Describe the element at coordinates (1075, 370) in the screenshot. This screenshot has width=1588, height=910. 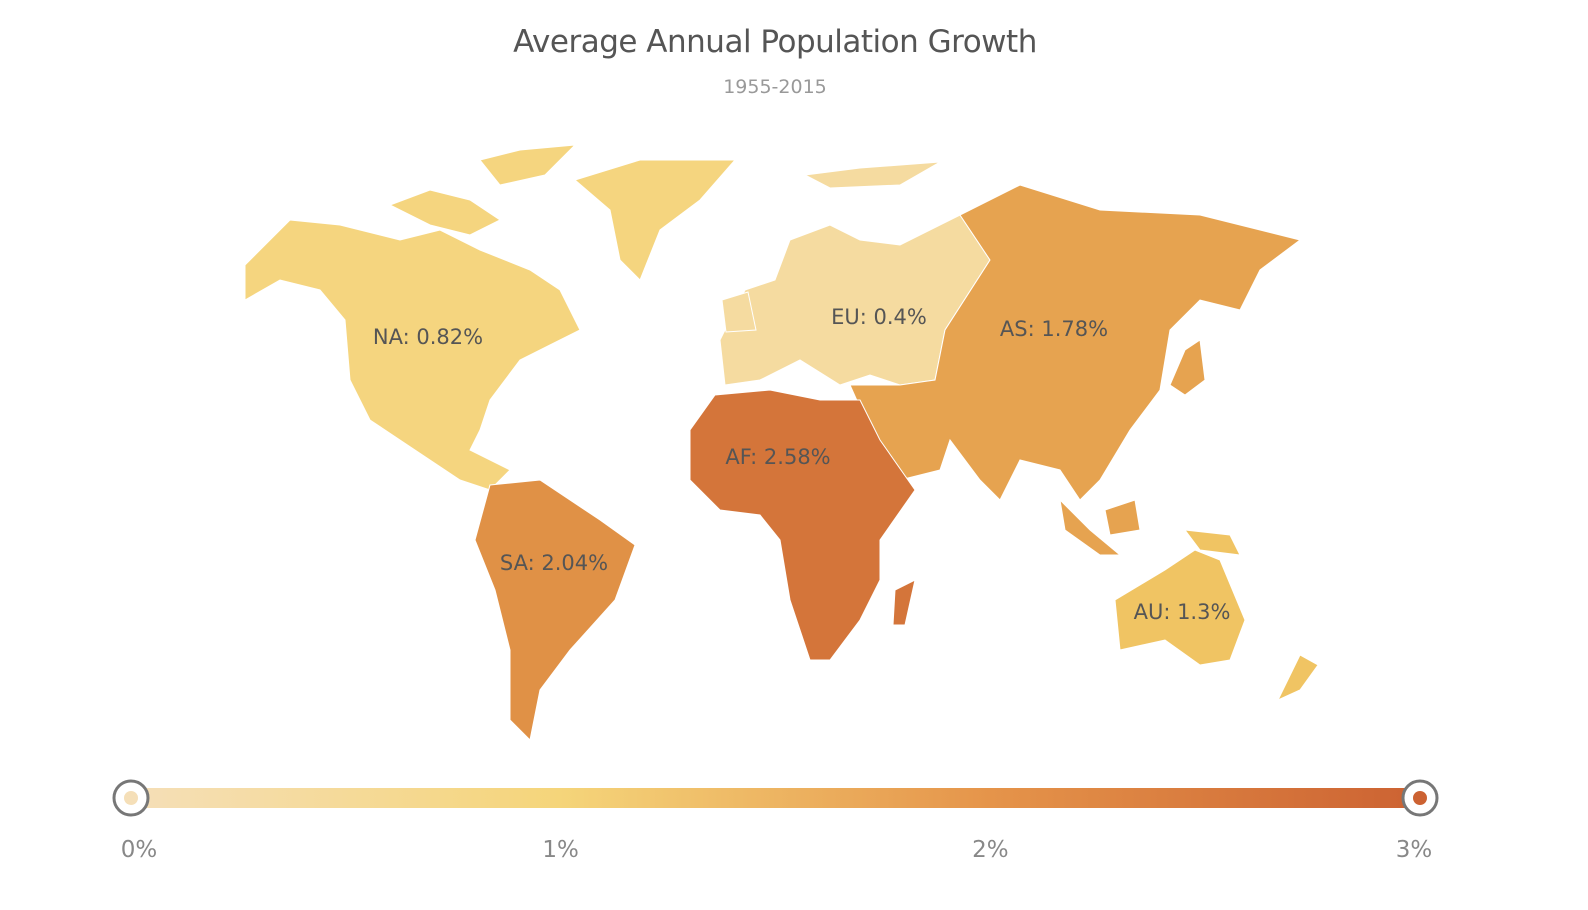
I see `region-asia` at that location.